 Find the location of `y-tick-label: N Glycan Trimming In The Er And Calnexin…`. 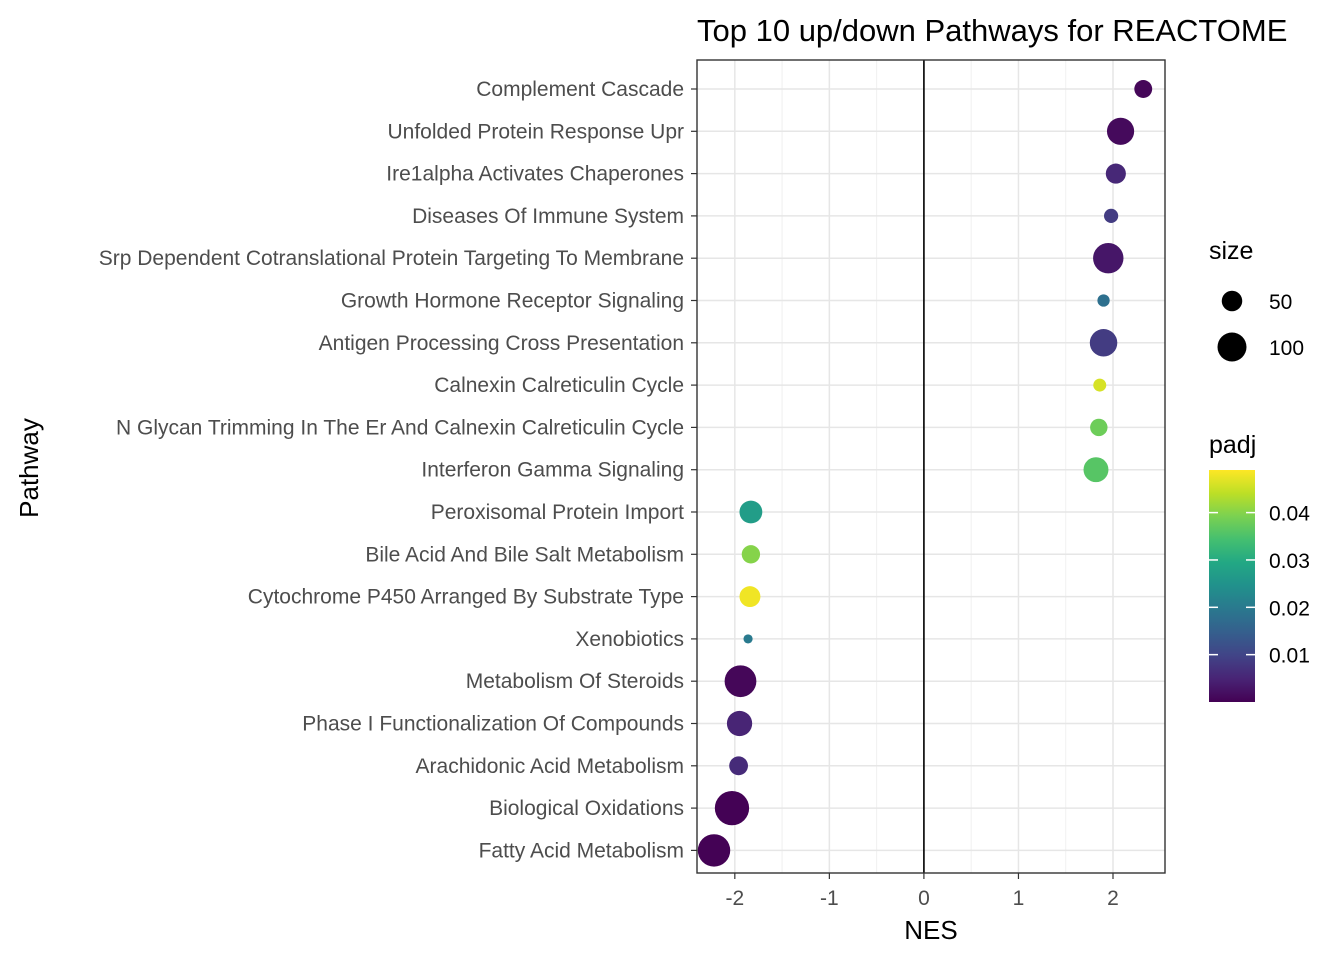

y-tick-label: N Glycan Trimming In The Er And Calnexin… is located at coordinates (400, 427).